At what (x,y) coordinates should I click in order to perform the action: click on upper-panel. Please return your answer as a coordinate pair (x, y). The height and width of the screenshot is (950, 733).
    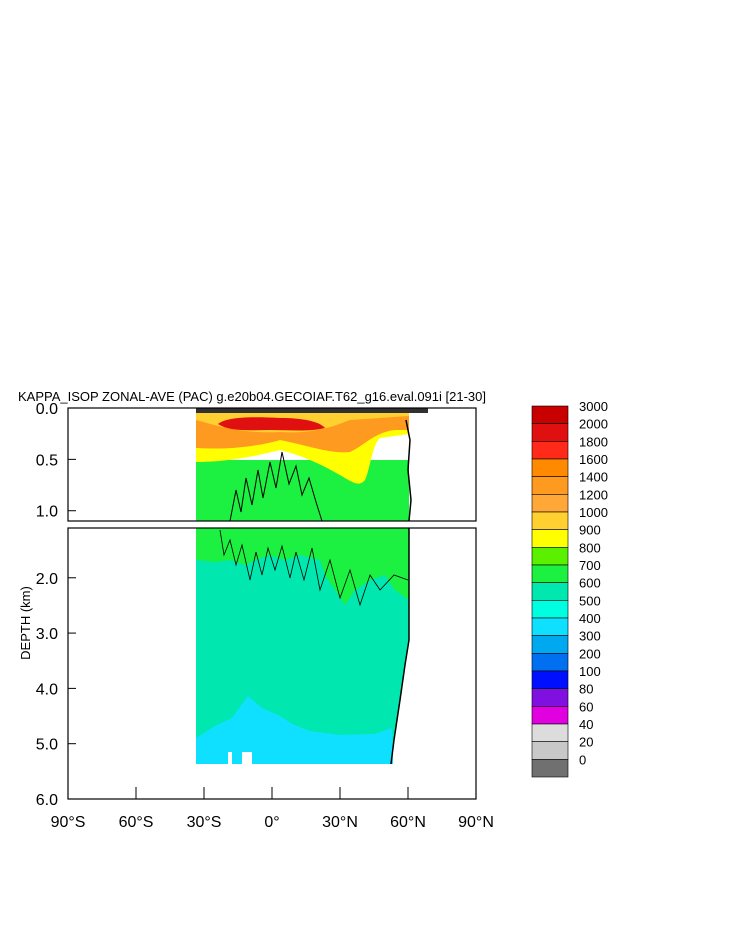
    Looking at the image, I should click on (312, 464).